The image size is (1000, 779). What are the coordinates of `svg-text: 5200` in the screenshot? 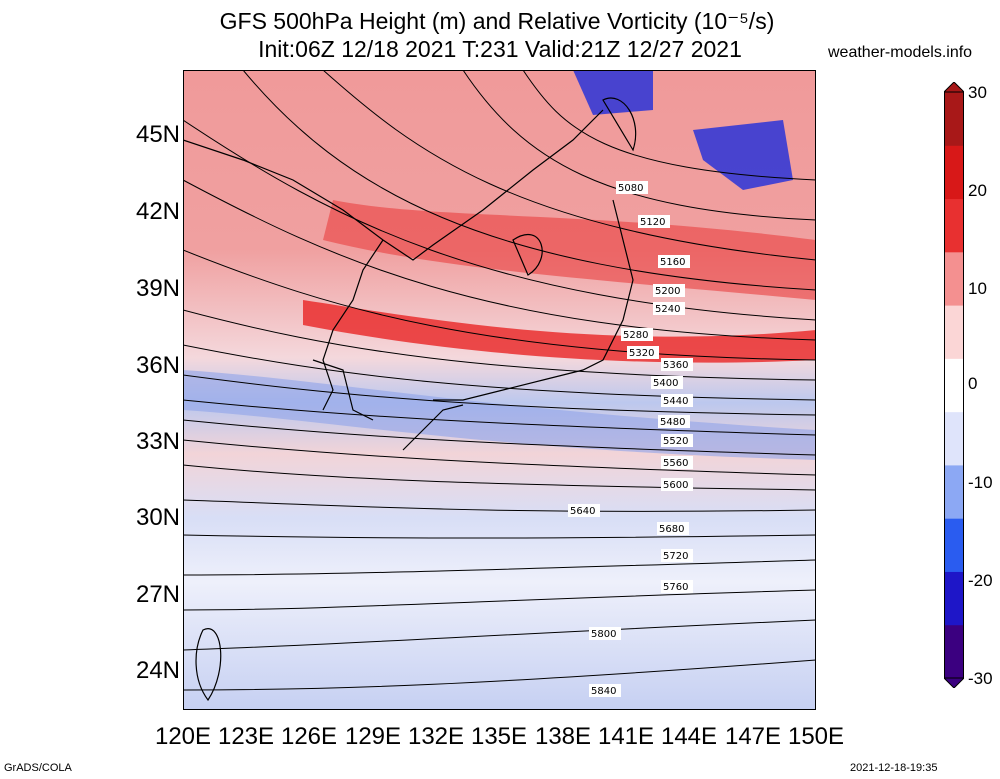 It's located at (667, 291).